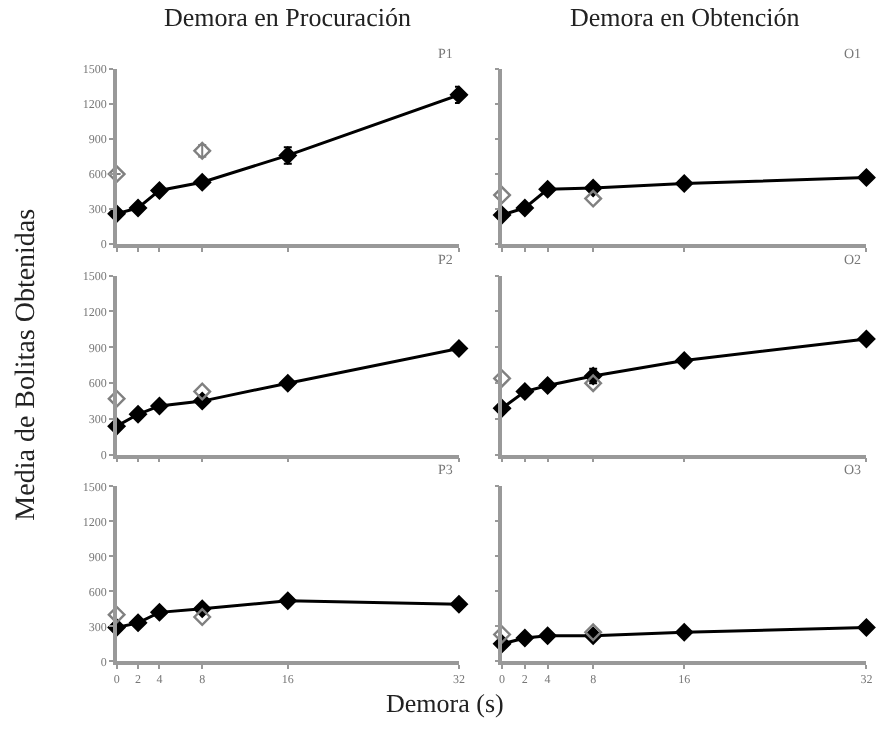 Image resolution: width=890 pixels, height=744 pixels. What do you see at coordinates (445, 703) in the screenshot?
I see `x-axis-title: Demora (s)` at bounding box center [445, 703].